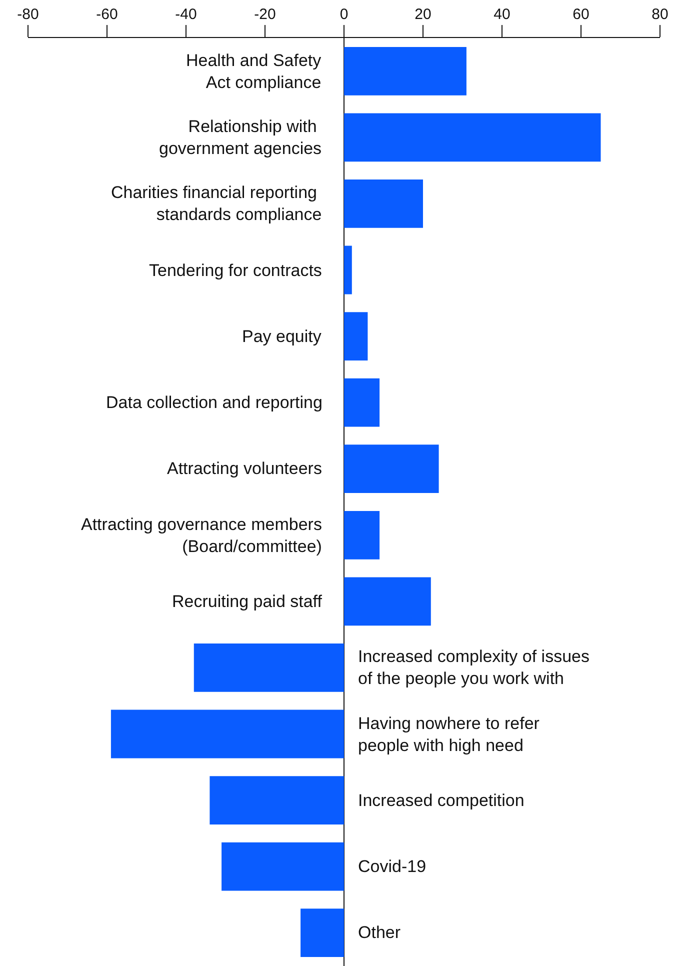 The width and height of the screenshot is (685, 966). Describe the element at coordinates (344, 14) in the screenshot. I see `x-tick-label: 0` at that location.